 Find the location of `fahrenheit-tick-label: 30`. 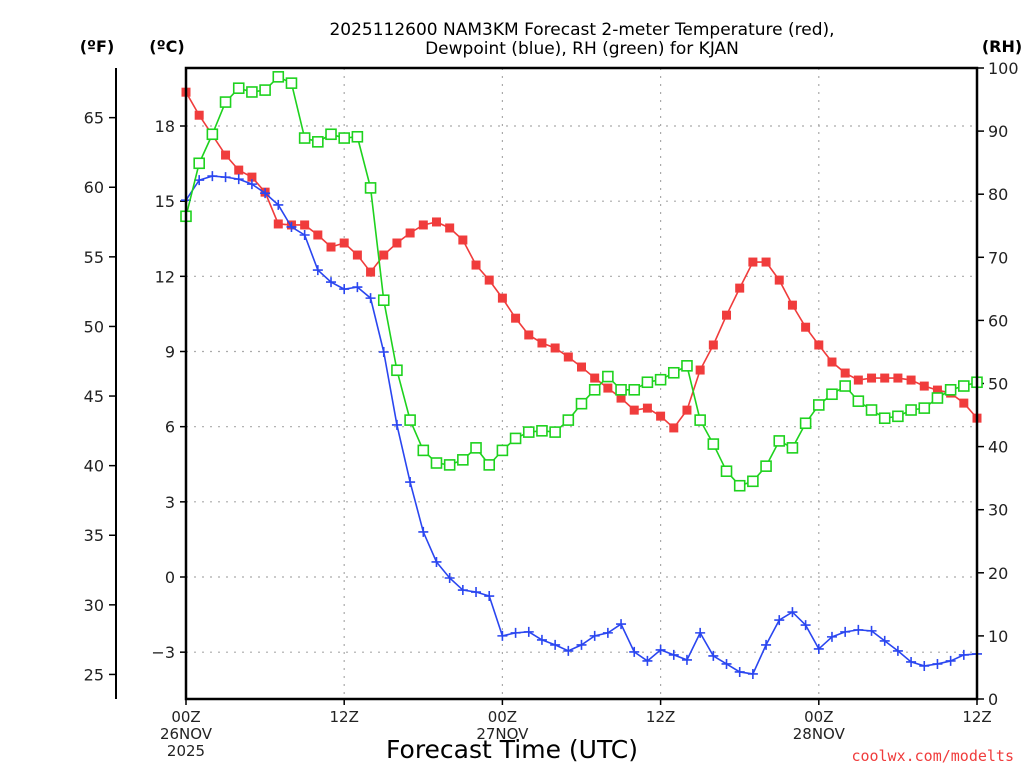

fahrenheit-tick-label: 30 is located at coordinates (94, 605).